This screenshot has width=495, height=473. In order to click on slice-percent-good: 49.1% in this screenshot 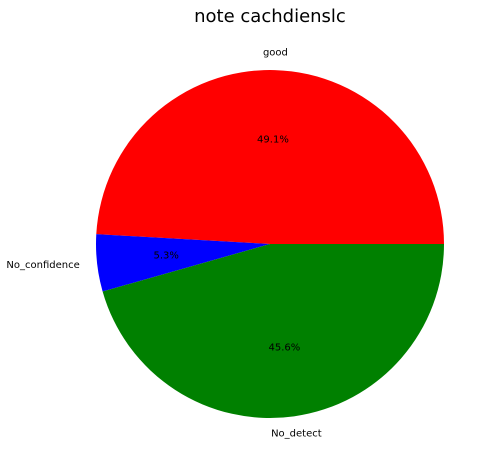, I will do `click(273, 140)`.